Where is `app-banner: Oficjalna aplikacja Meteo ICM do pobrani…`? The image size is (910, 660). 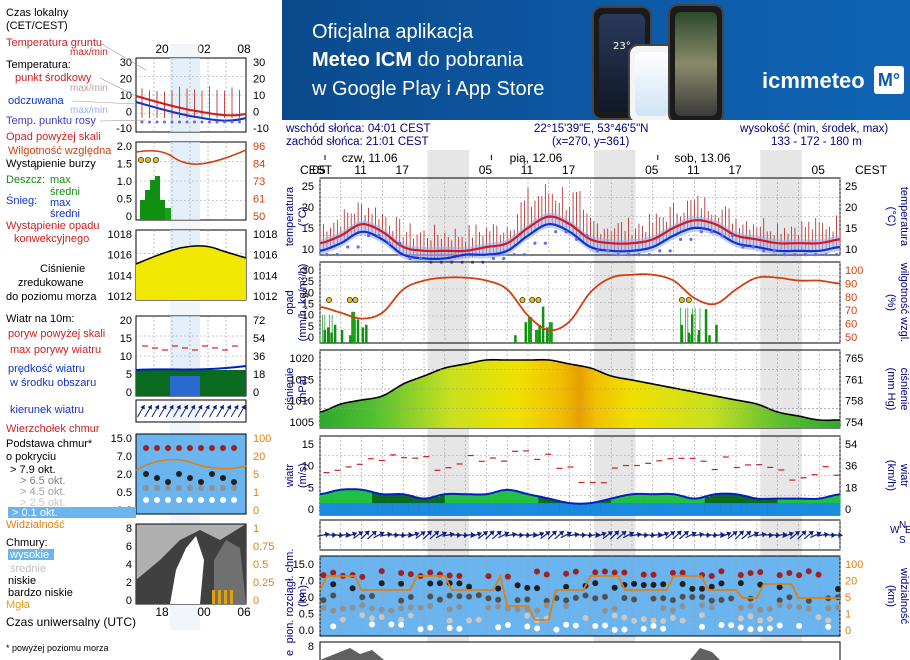 app-banner: Oficjalna aplikacja Meteo ICM do pobrani… is located at coordinates (596, 60).